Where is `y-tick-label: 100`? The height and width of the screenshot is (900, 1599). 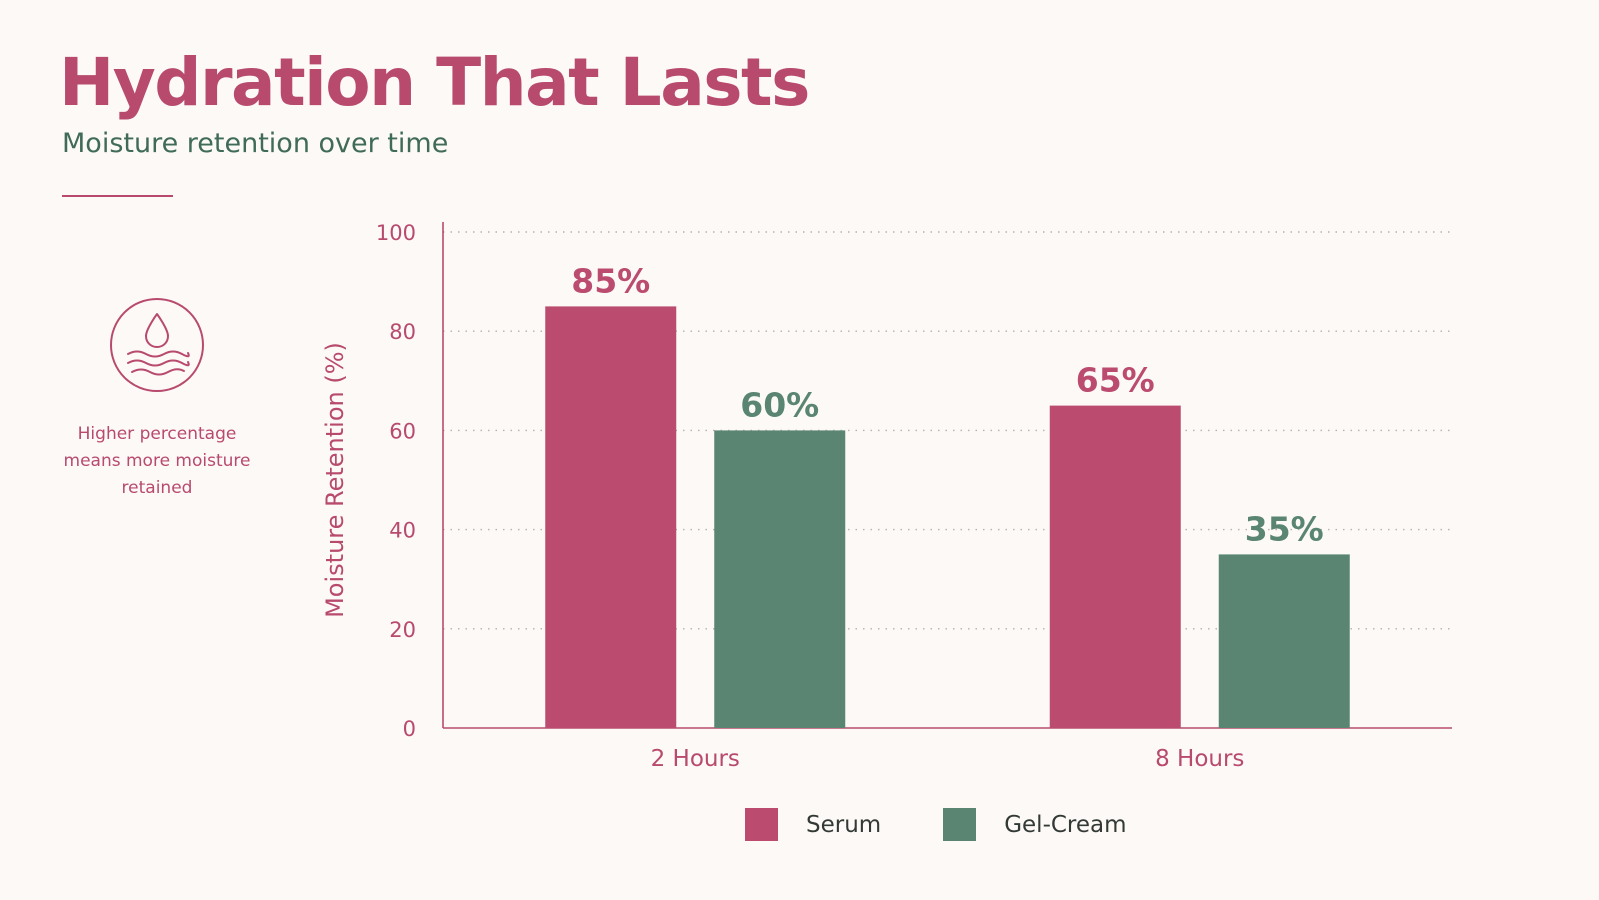 y-tick-label: 100 is located at coordinates (396, 233).